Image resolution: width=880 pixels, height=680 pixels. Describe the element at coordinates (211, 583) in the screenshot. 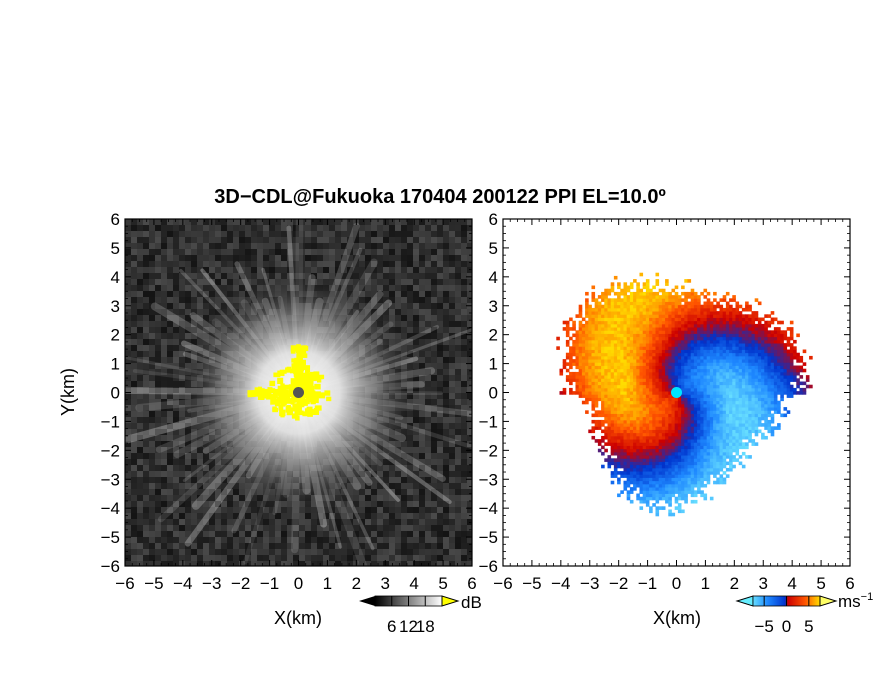

I see `x-tick-label: −3` at that location.